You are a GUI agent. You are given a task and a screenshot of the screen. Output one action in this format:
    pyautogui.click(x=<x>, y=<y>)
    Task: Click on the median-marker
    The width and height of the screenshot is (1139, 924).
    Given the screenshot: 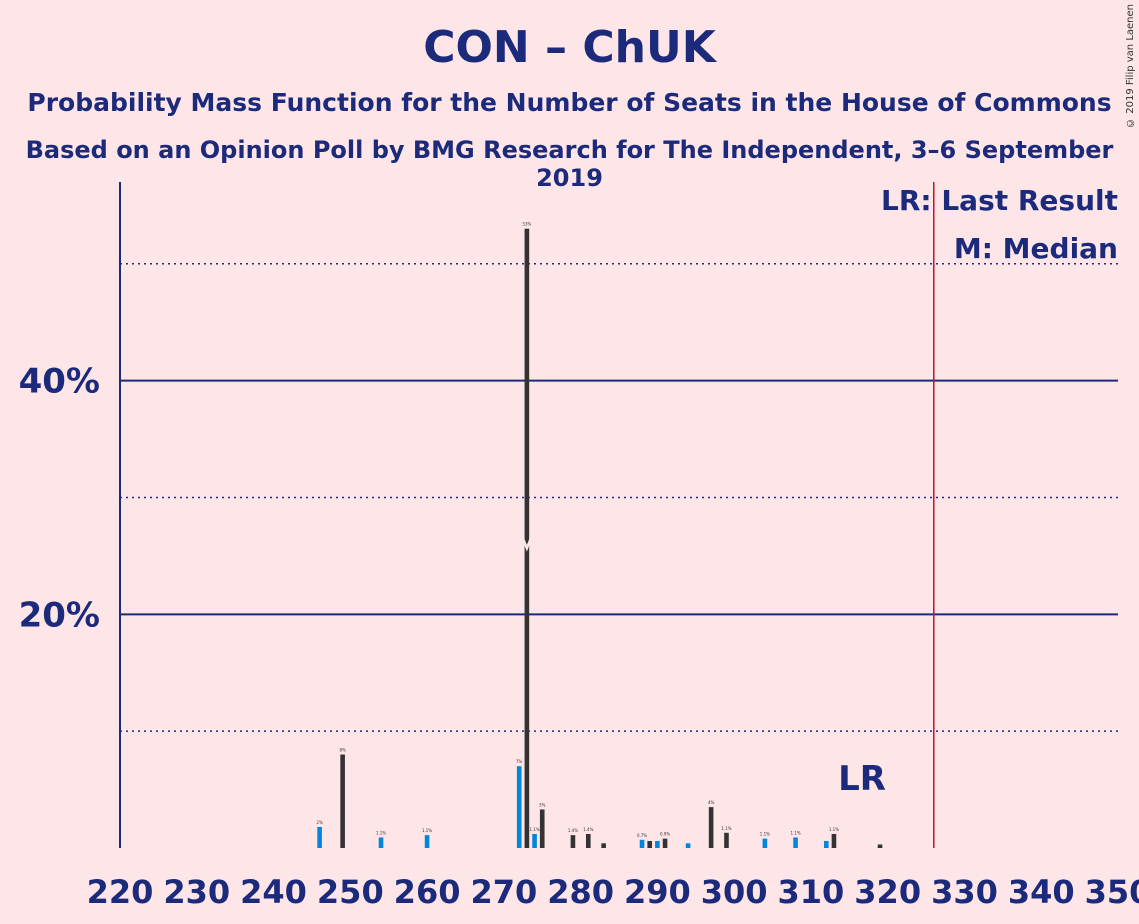 What is the action you would take?
    pyautogui.click(x=527, y=544)
    